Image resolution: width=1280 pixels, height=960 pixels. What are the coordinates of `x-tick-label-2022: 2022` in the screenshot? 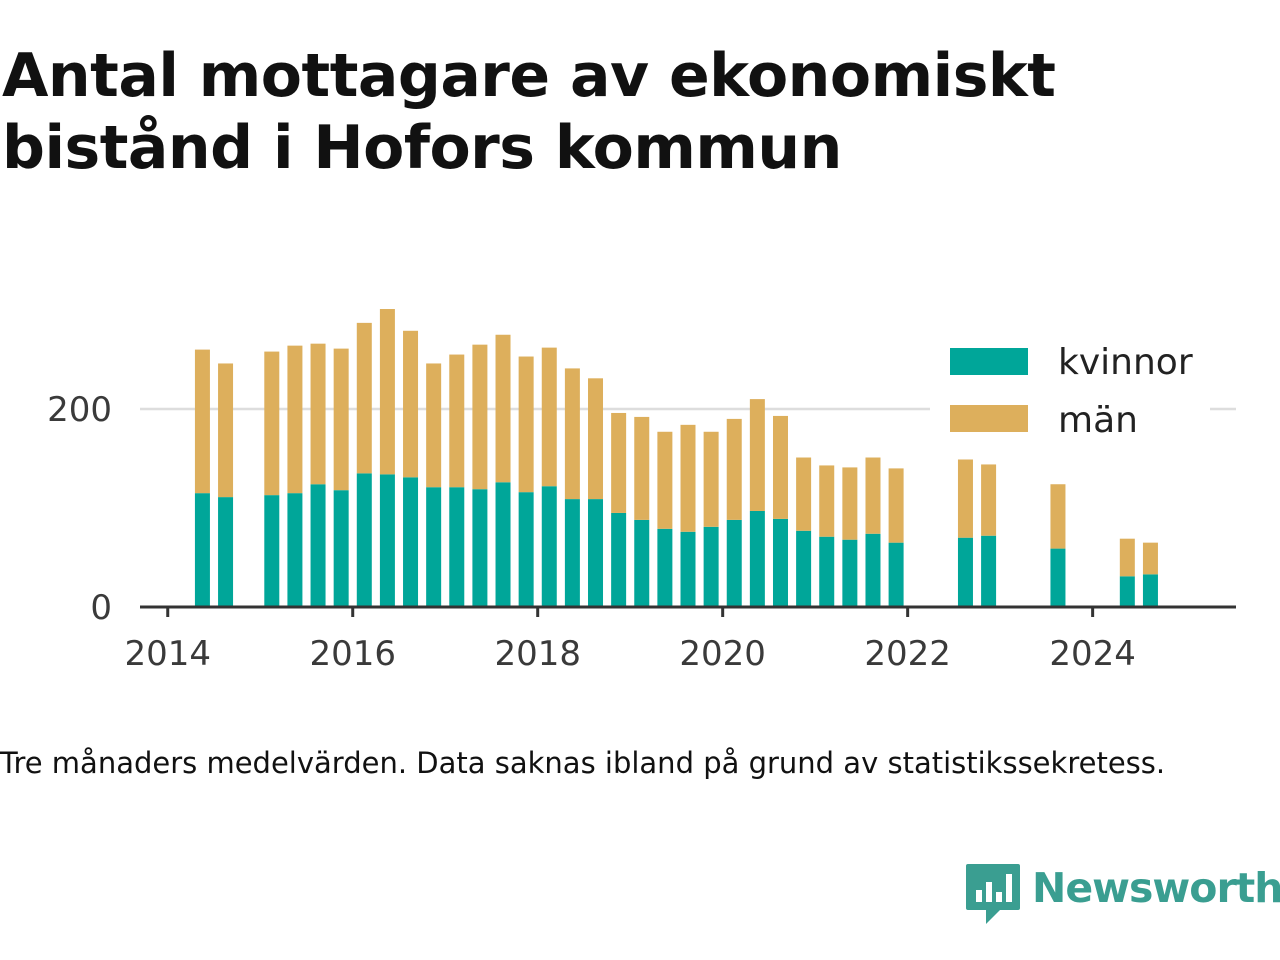 It's located at (907, 654).